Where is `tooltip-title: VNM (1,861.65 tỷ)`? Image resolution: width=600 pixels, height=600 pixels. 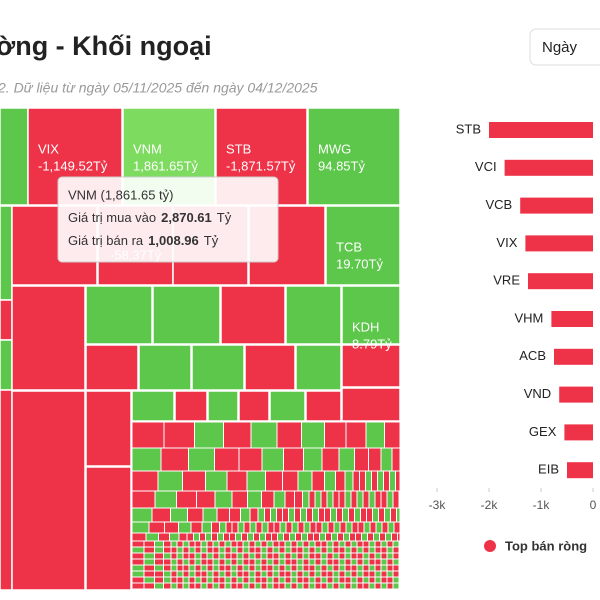
tooltip-title: VNM (1,861.65 tỷ) is located at coordinates (121, 194).